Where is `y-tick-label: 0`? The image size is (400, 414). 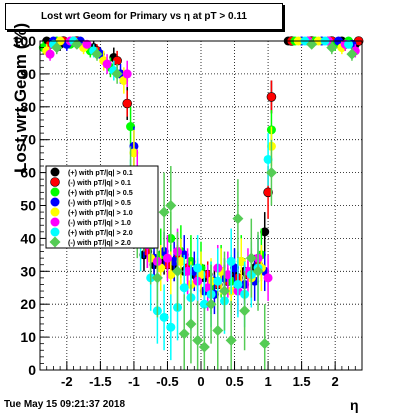 y-tick-label: 0 is located at coordinates (32, 370).